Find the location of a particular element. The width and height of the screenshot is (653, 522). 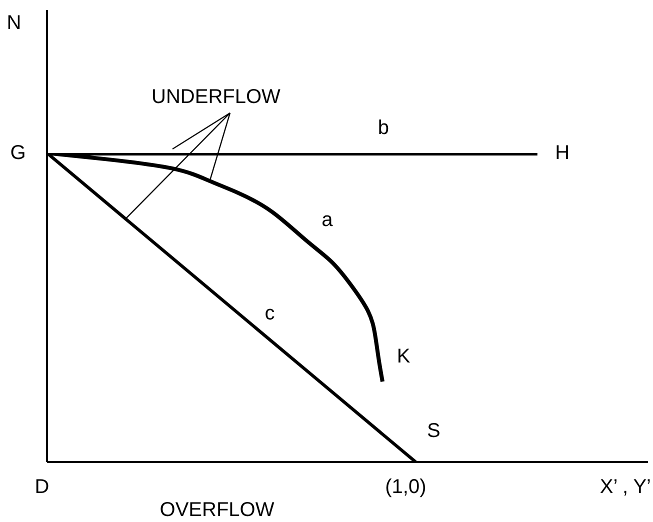

text: N is located at coordinates (14, 23).